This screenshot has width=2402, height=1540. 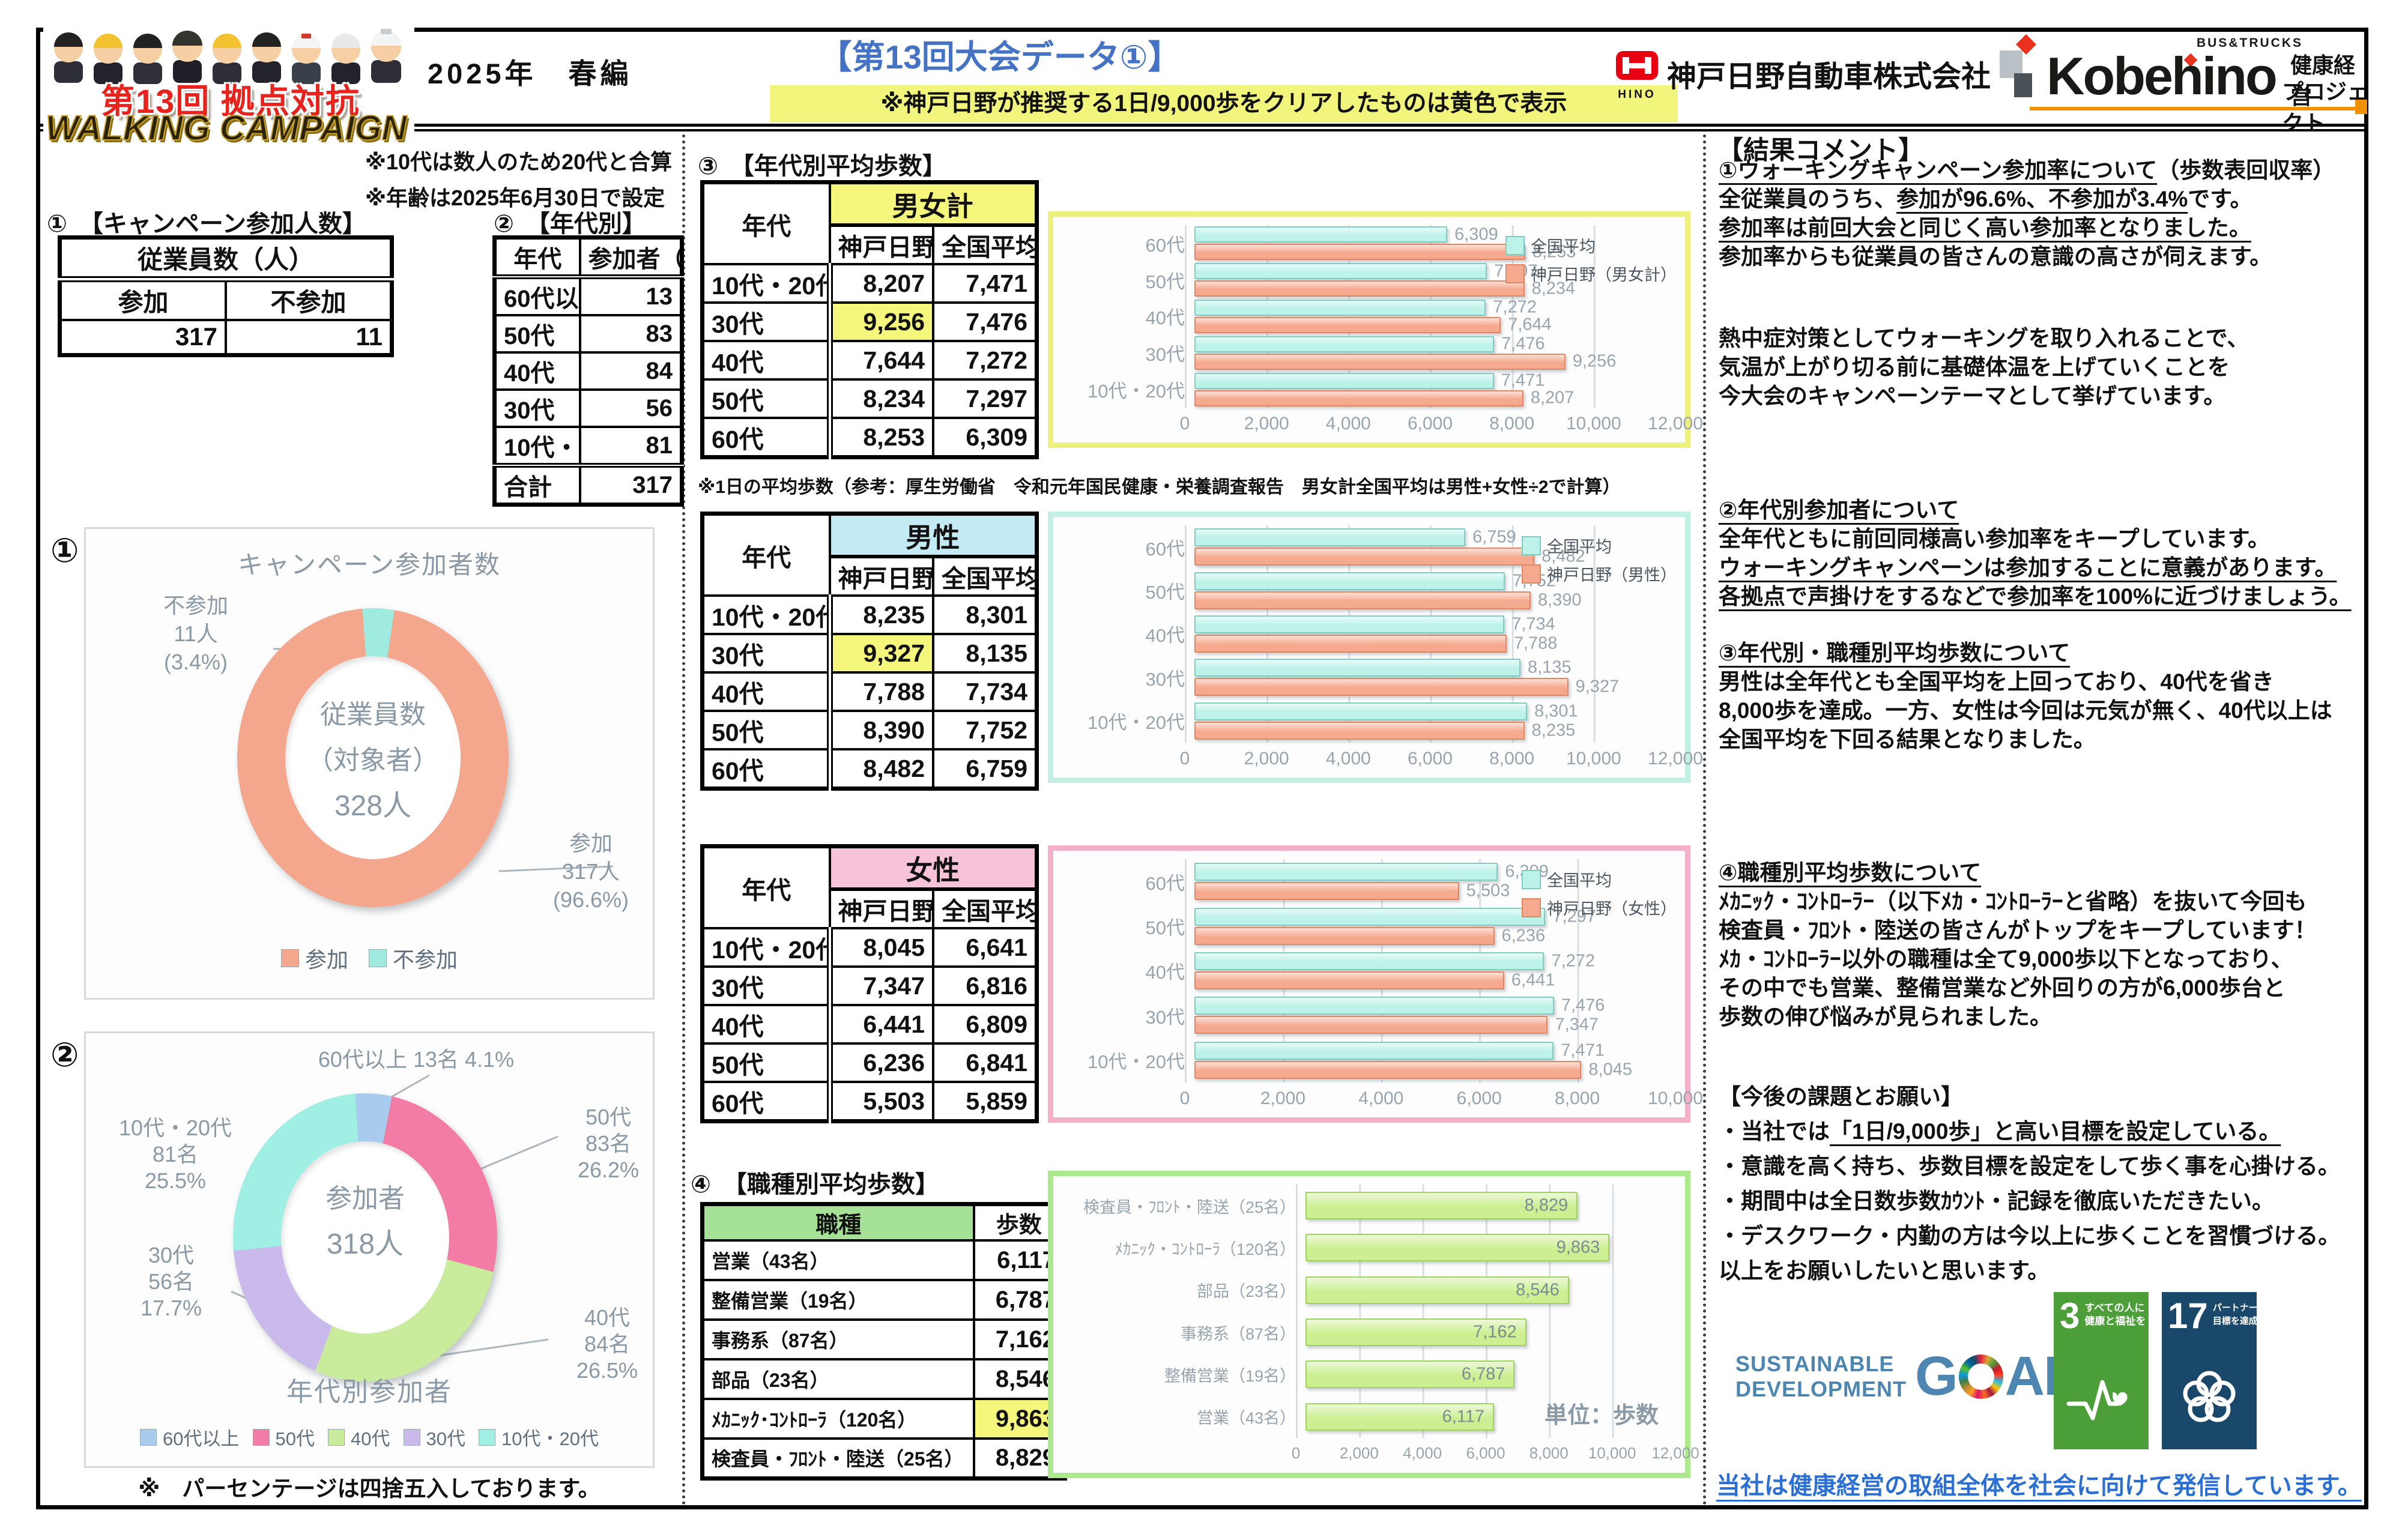 What do you see at coordinates (1434, 288) in the screenshot?
I see `bar-line: 8,234` at bounding box center [1434, 288].